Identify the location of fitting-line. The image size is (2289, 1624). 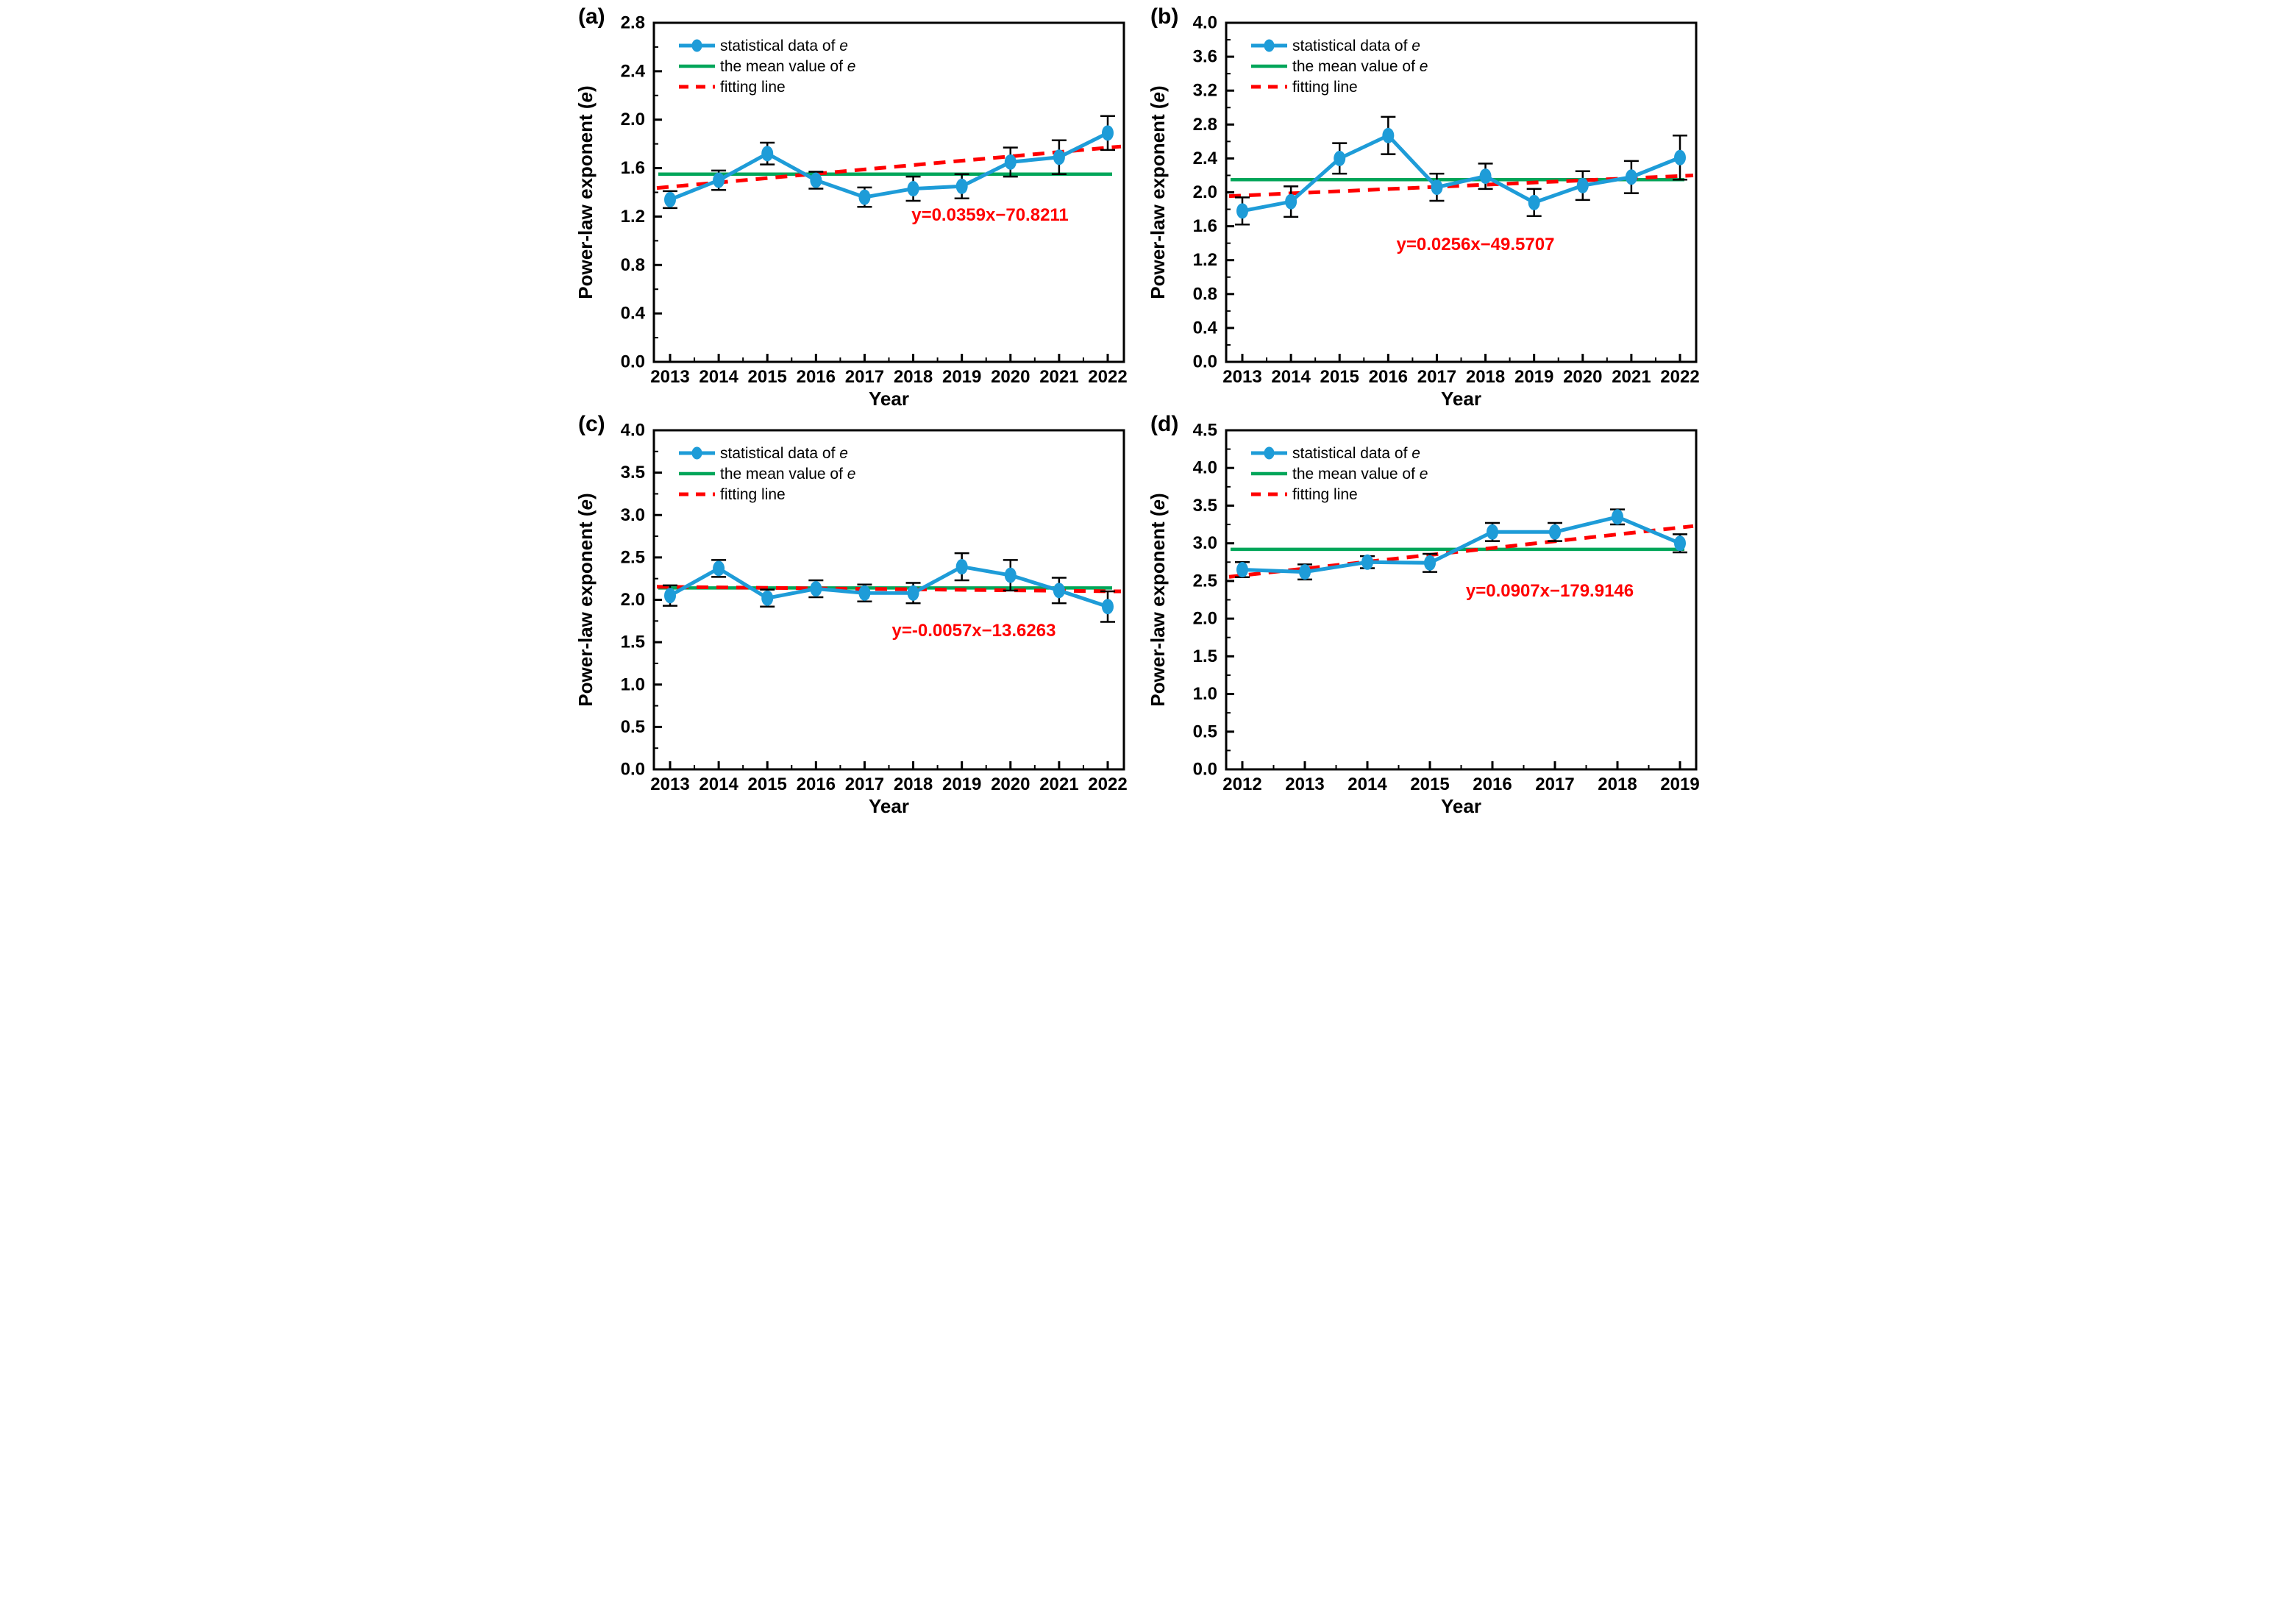
(889, 167).